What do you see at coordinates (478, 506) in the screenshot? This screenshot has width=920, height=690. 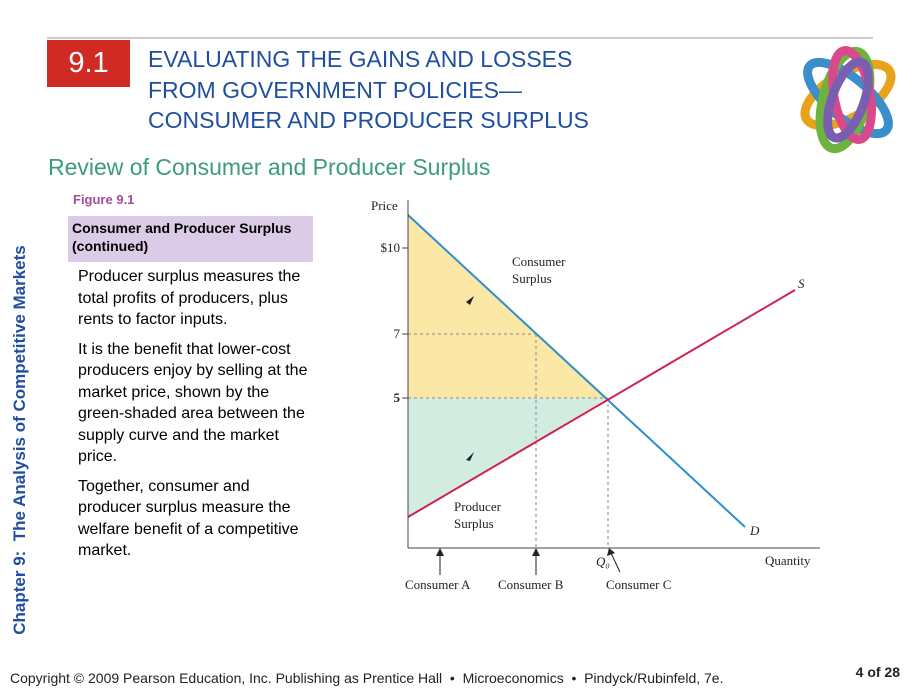 I see `producer-surplus-label: Producer` at bounding box center [478, 506].